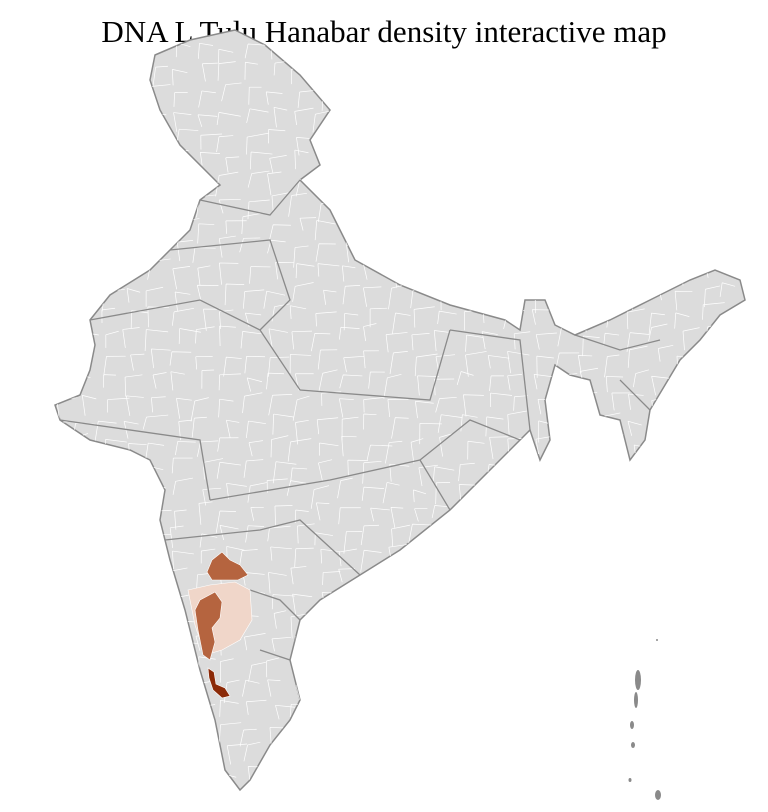  What do you see at coordinates (208, 626) in the screenshot?
I see `region-medium-density-coast` at bounding box center [208, 626].